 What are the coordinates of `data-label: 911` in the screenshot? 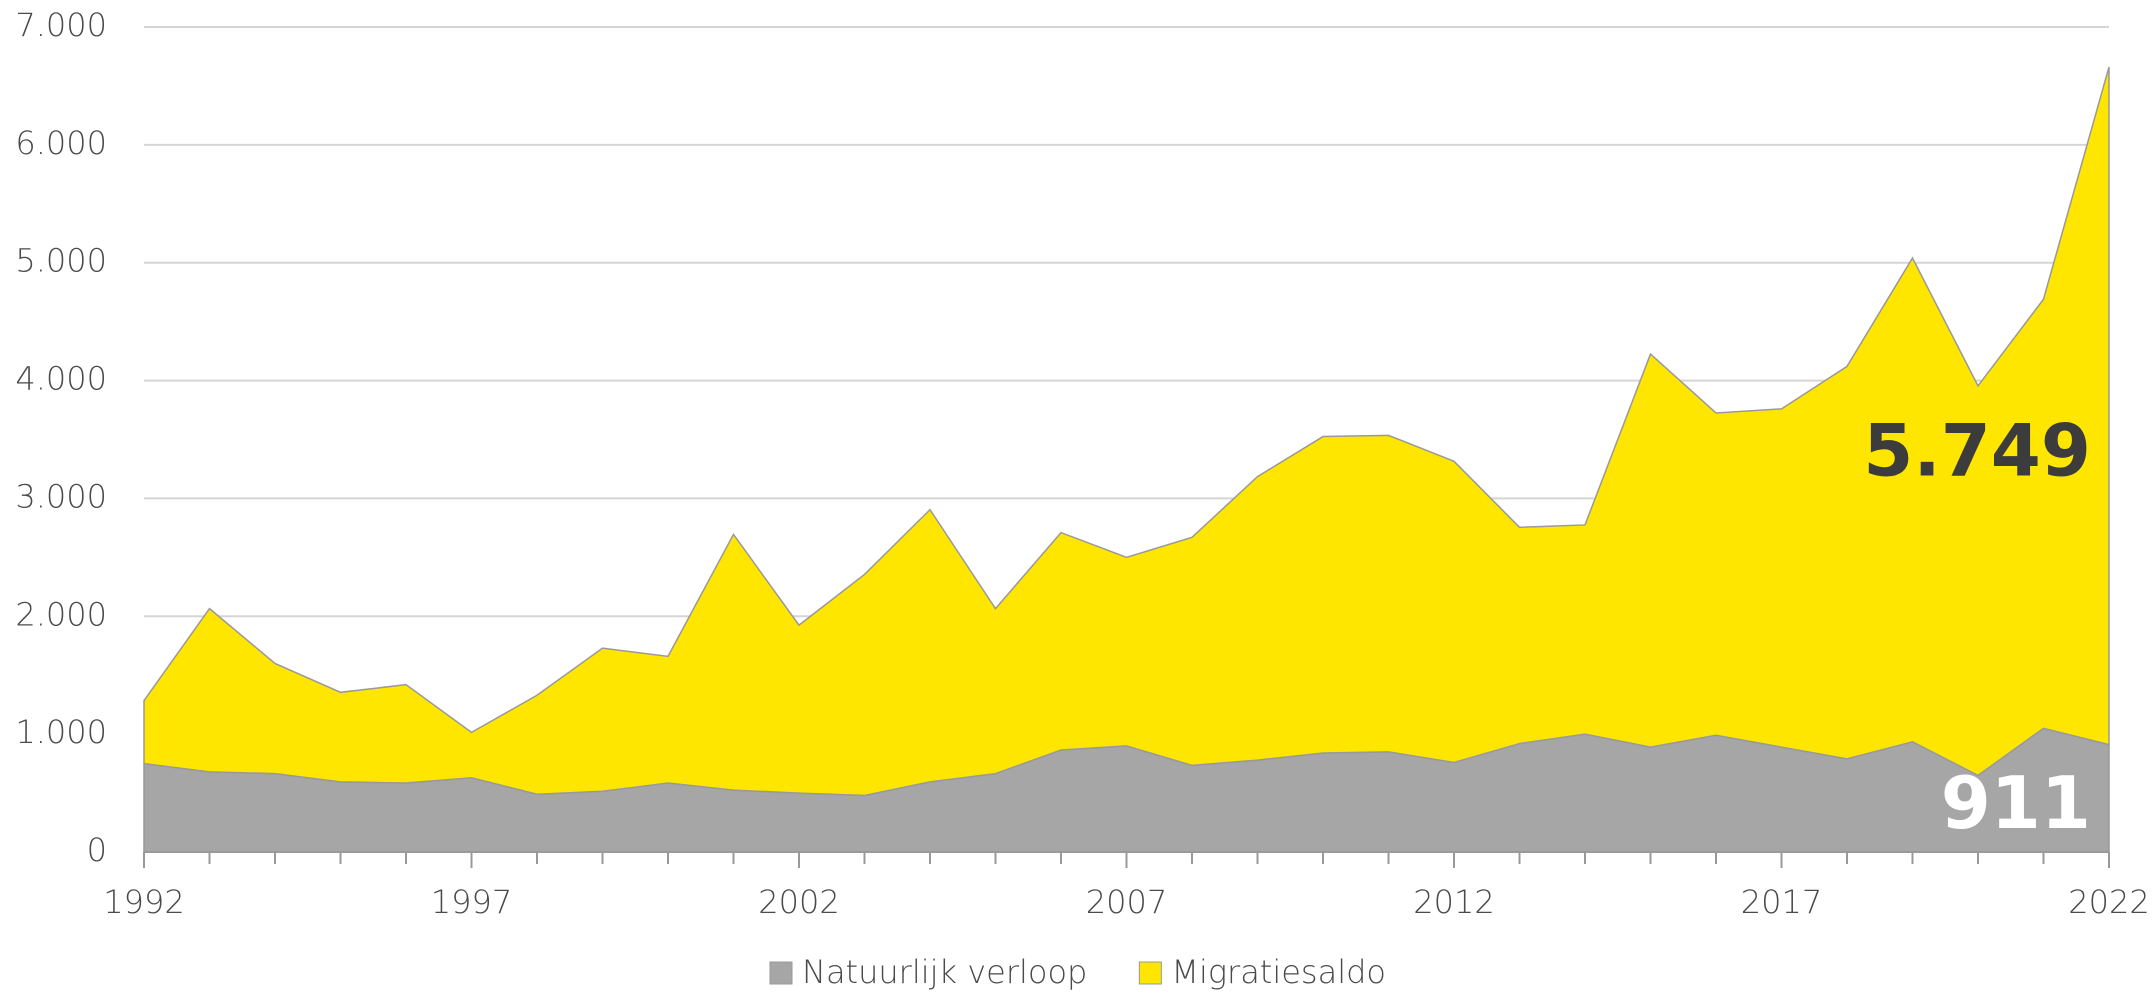 It's located at (2016, 803).